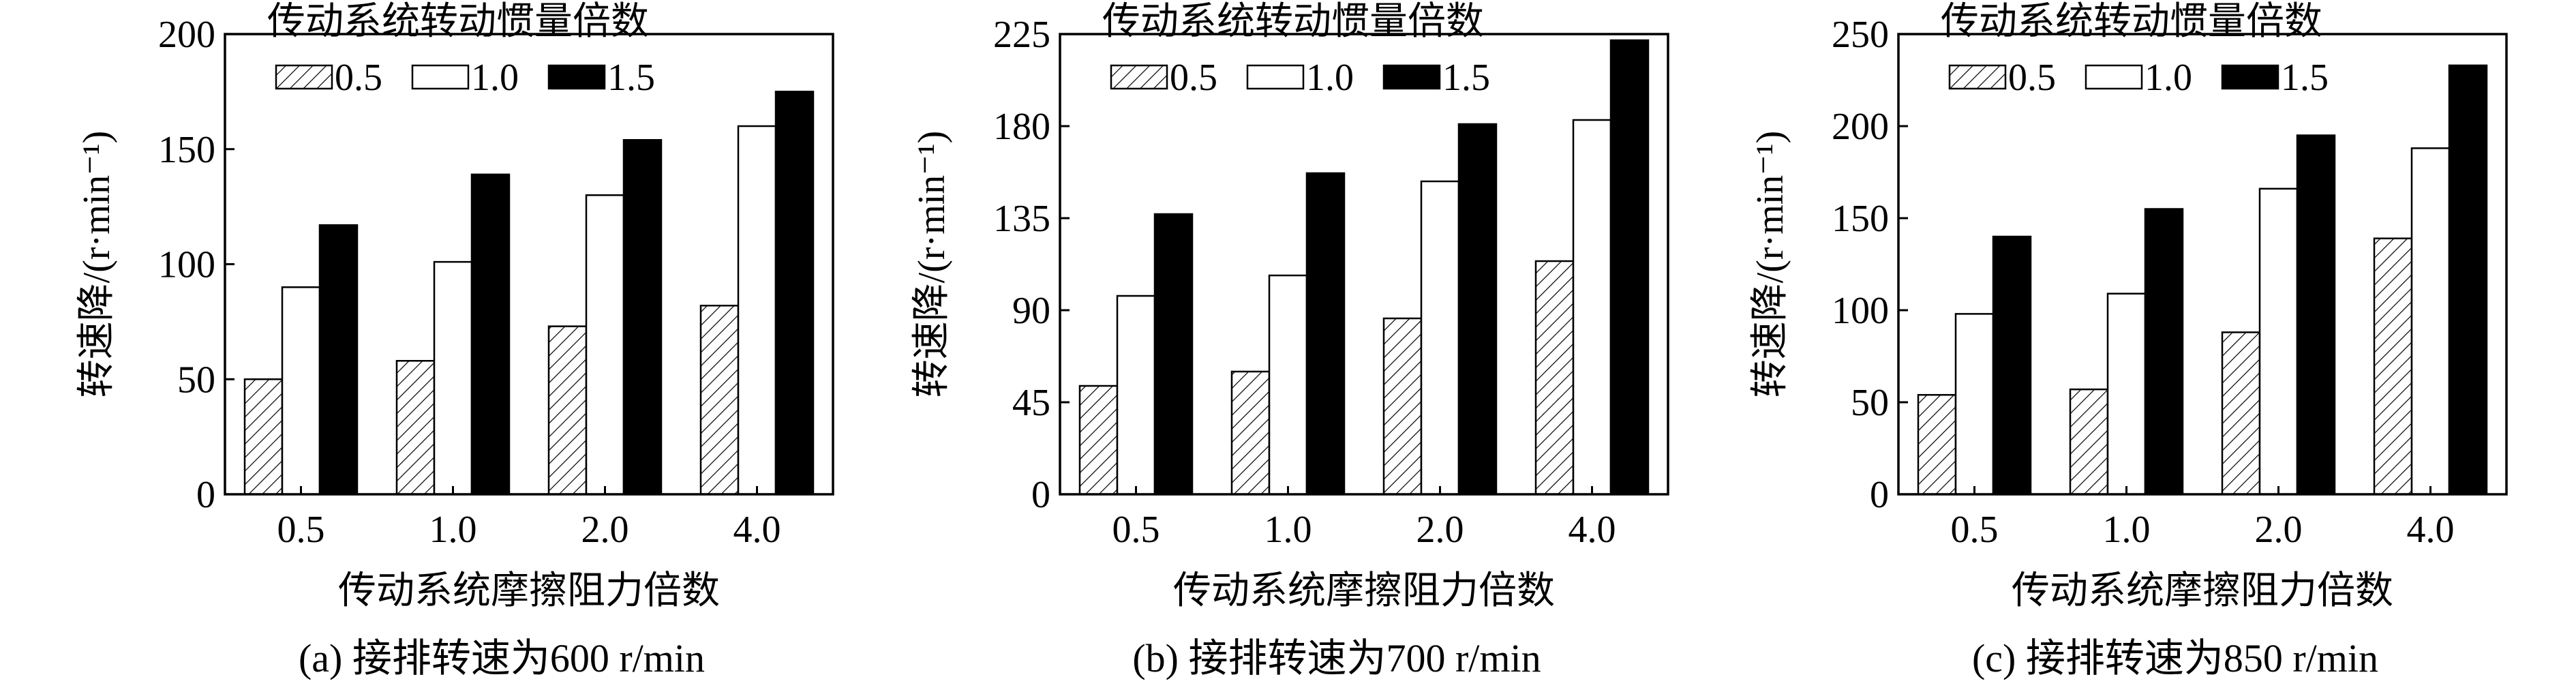 This screenshot has width=2576, height=692. What do you see at coordinates (2175, 658) in the screenshot?
I see `panel-caption: (c) 接排转速为850 r/min` at bounding box center [2175, 658].